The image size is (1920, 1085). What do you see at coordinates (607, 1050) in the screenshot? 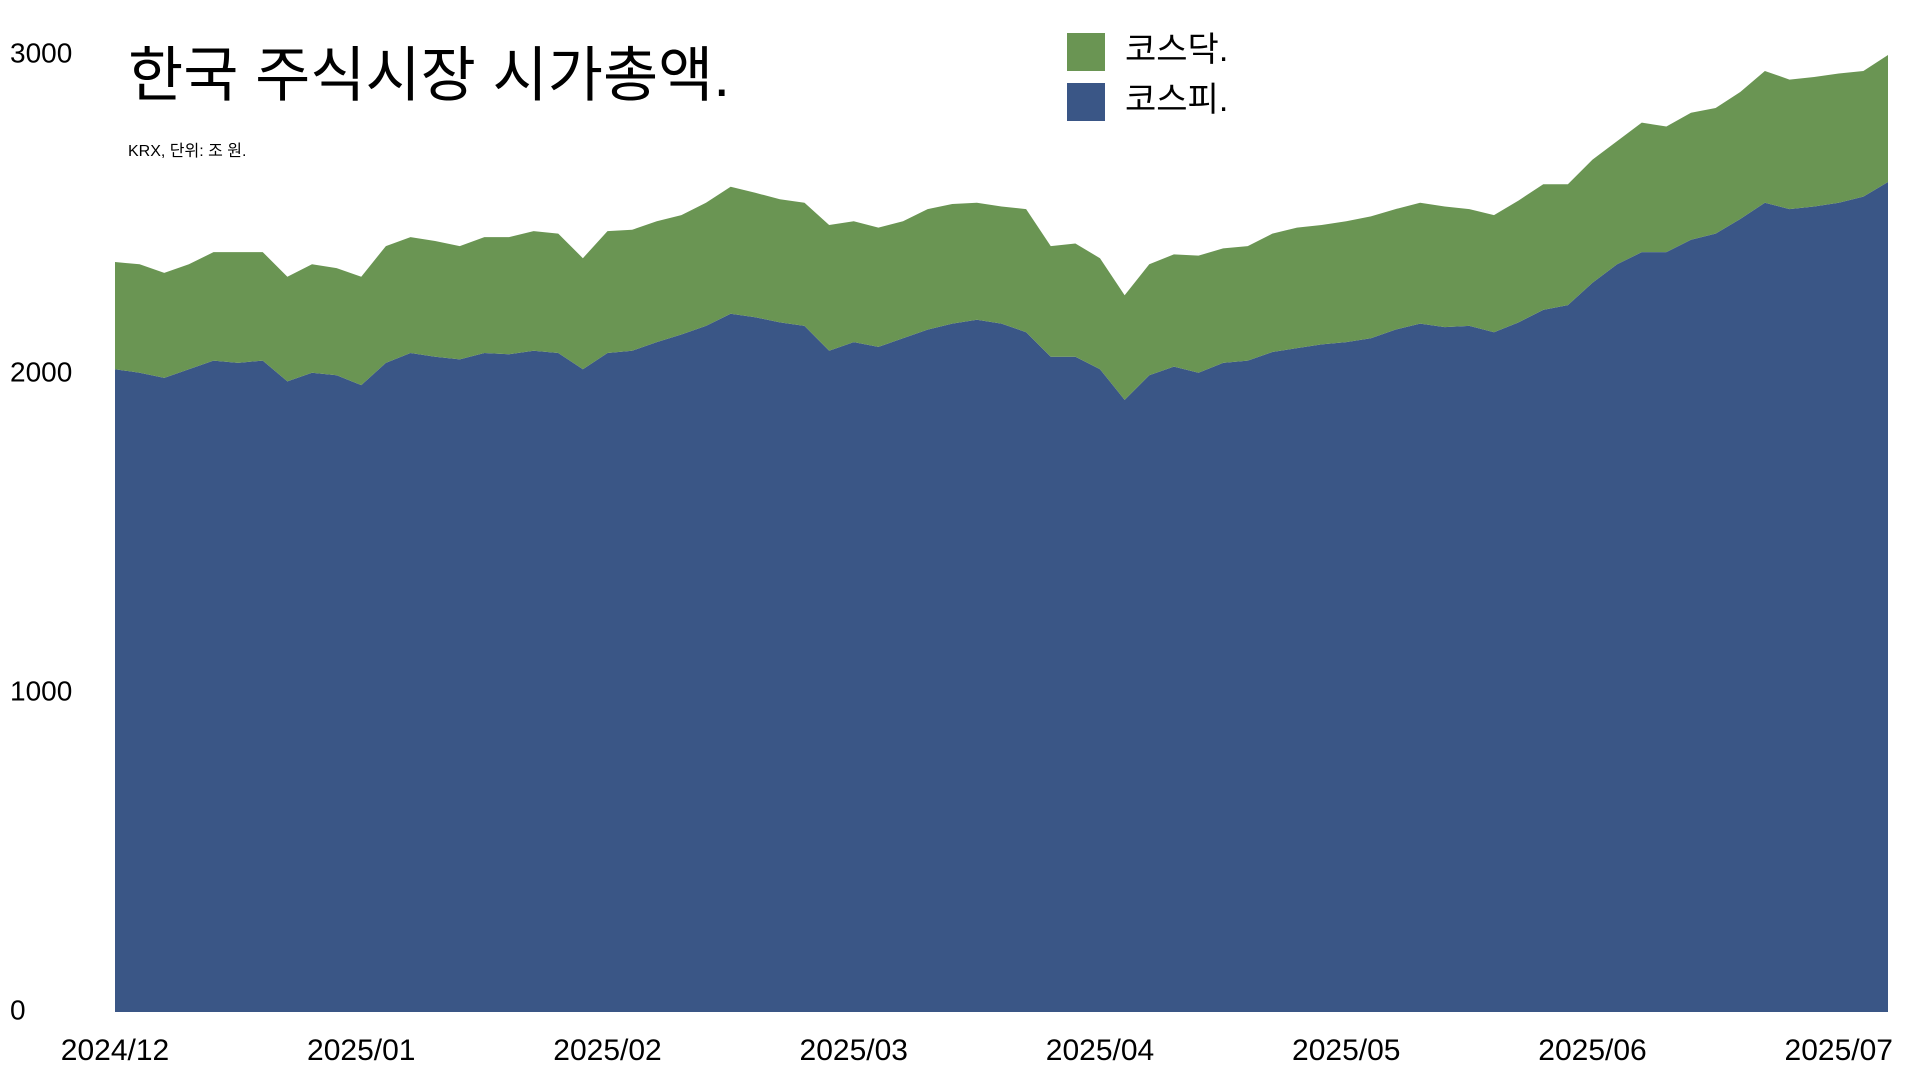
I see `x-tick-label: 2025/02` at bounding box center [607, 1050].